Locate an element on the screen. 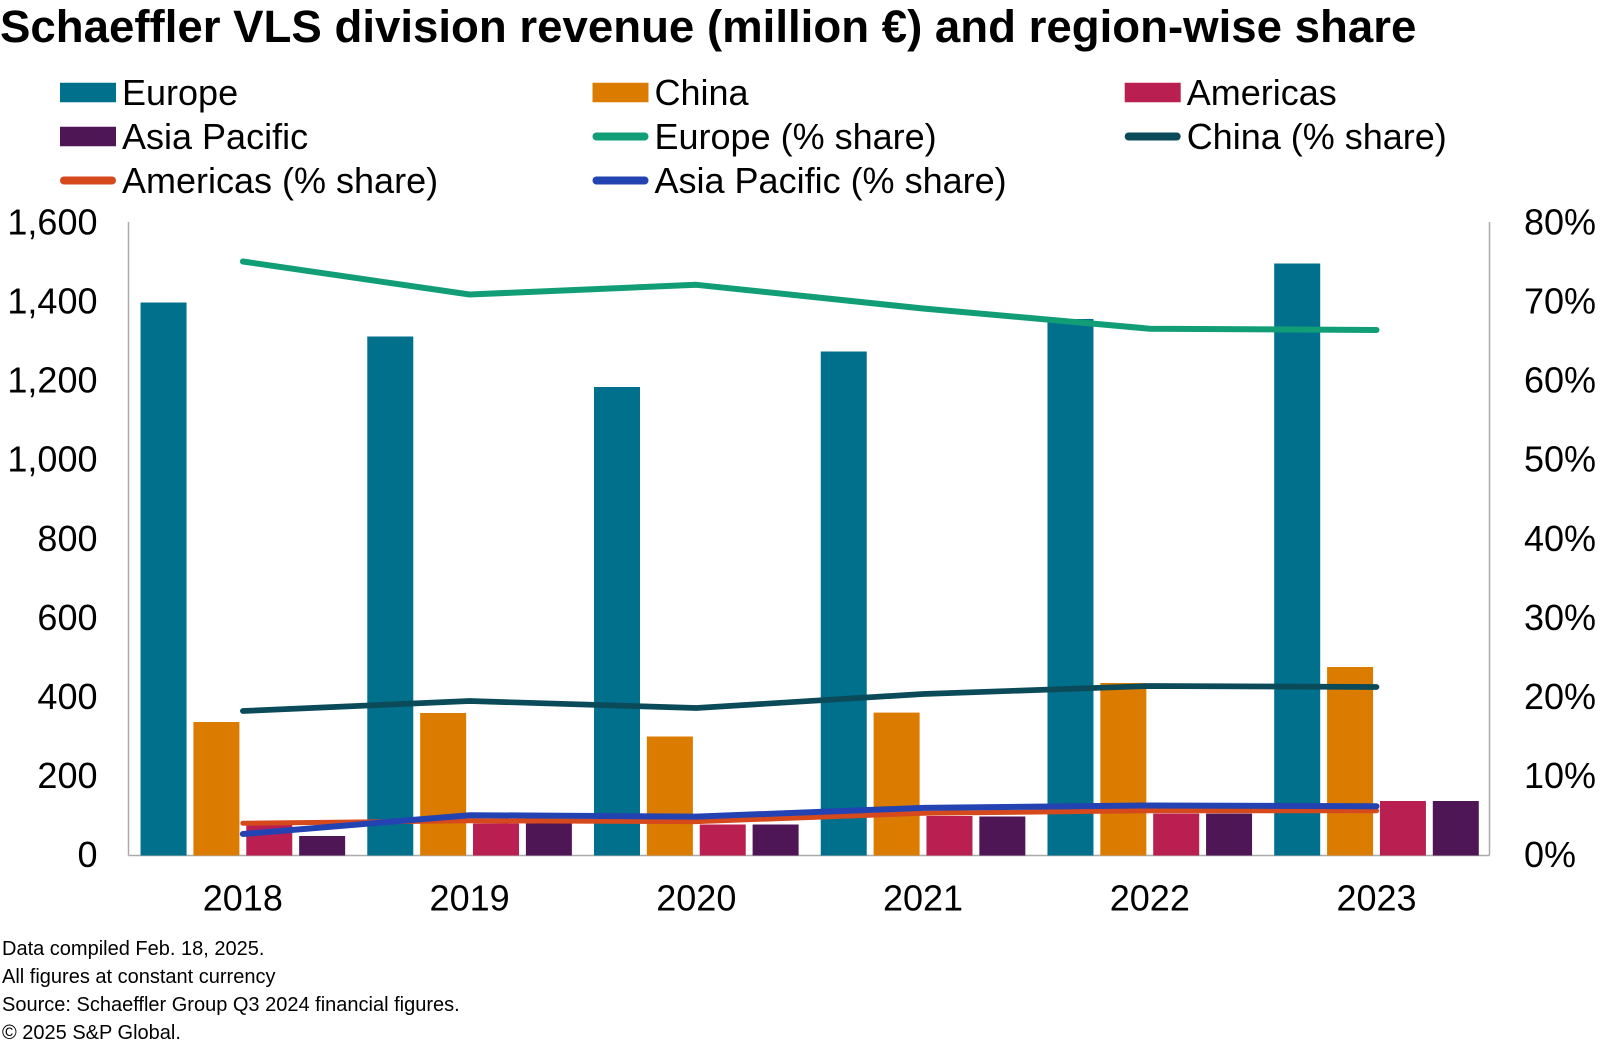  svg-text: 40% is located at coordinates (1560, 538).